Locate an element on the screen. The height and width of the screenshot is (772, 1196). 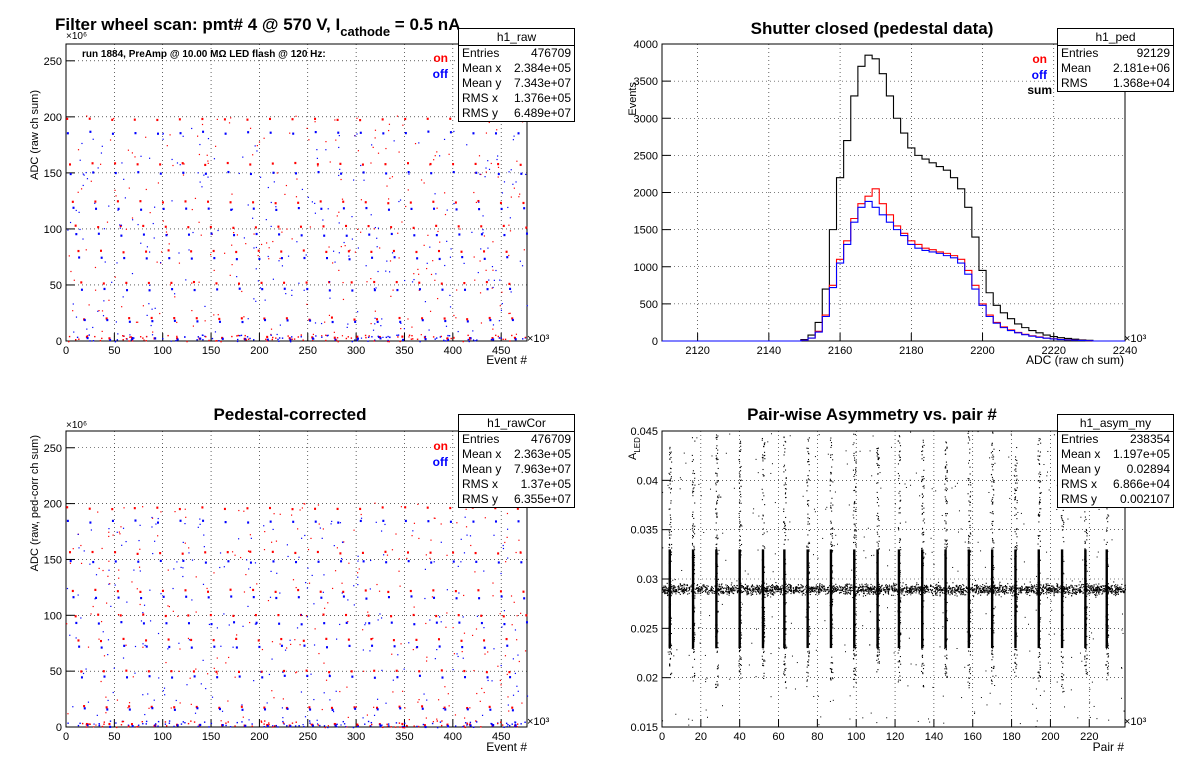
hist-series-off is located at coordinates (893, 271).